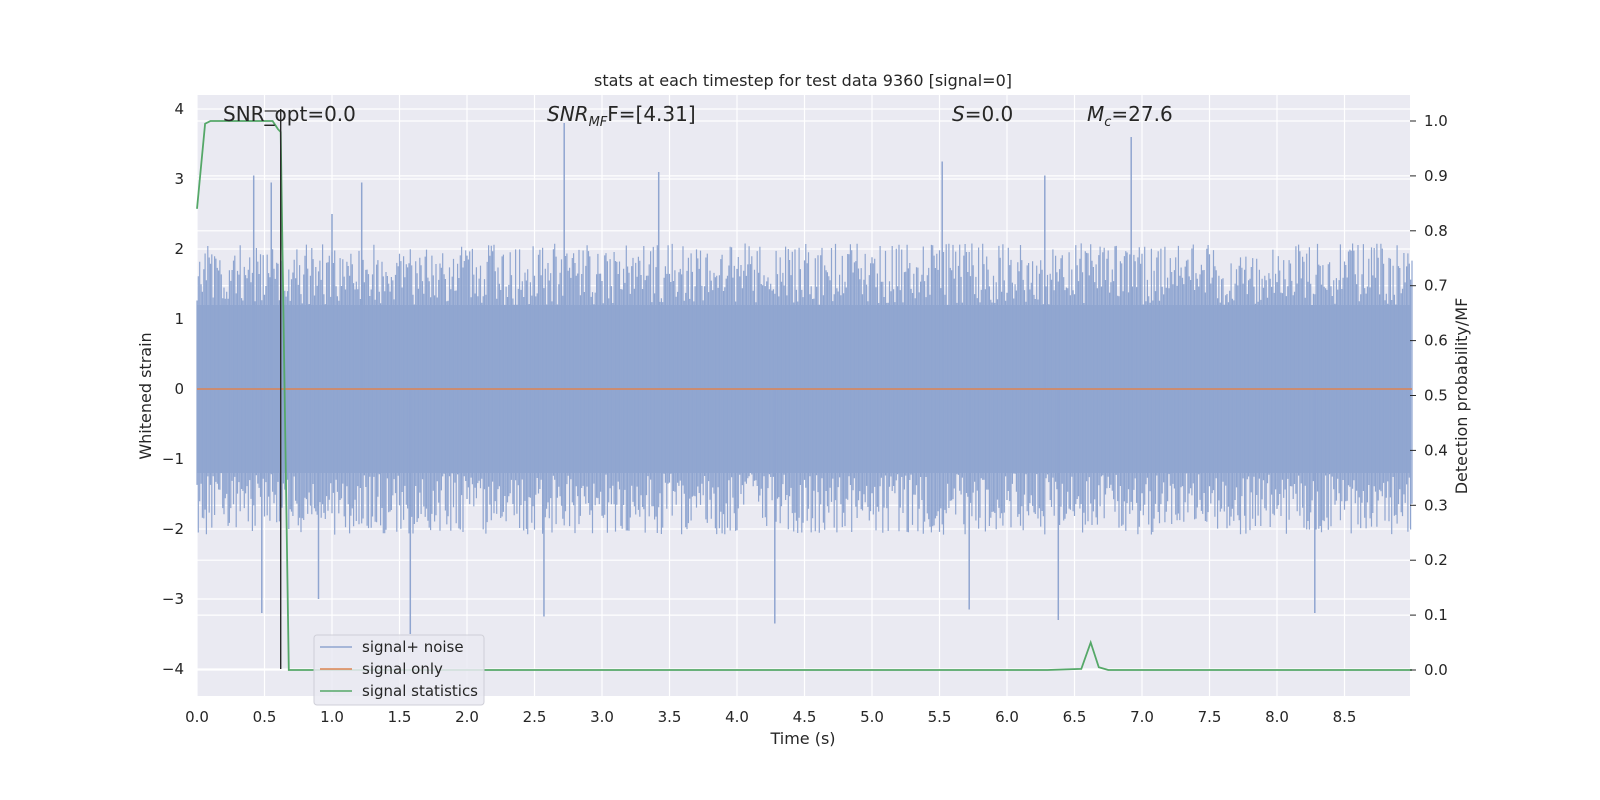  I want to click on legend-label-signal-noise: signal+ noise, so click(413, 647).